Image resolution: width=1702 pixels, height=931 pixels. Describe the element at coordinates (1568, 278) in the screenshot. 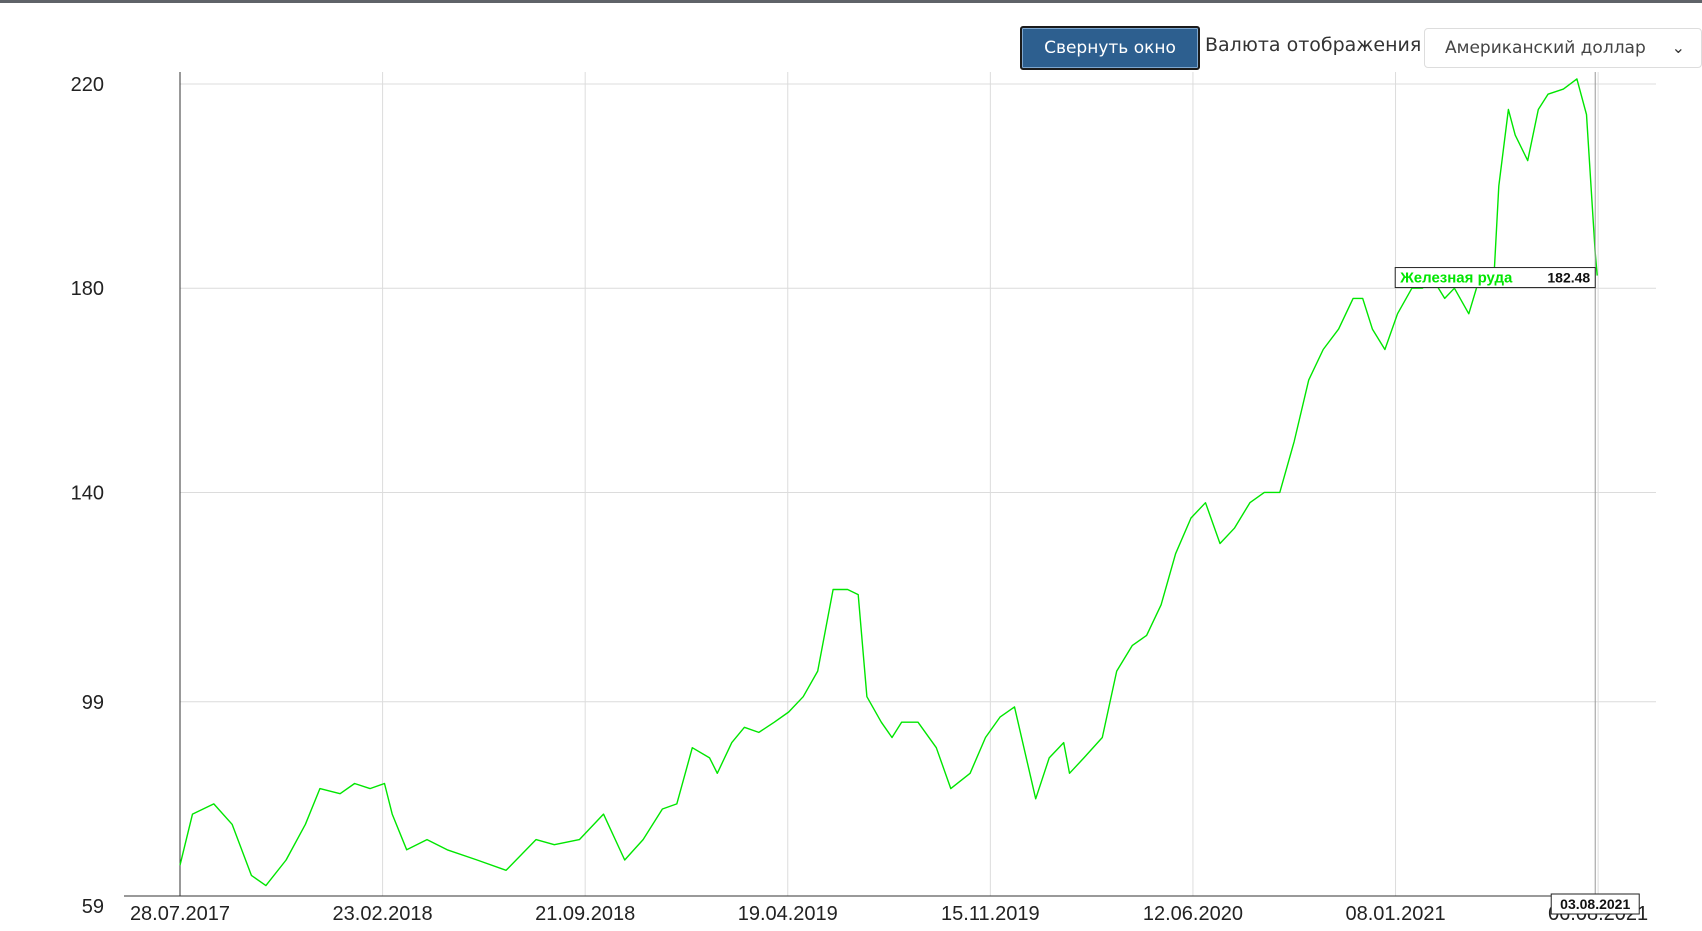

I see `tooltip-value: 182.48` at that location.